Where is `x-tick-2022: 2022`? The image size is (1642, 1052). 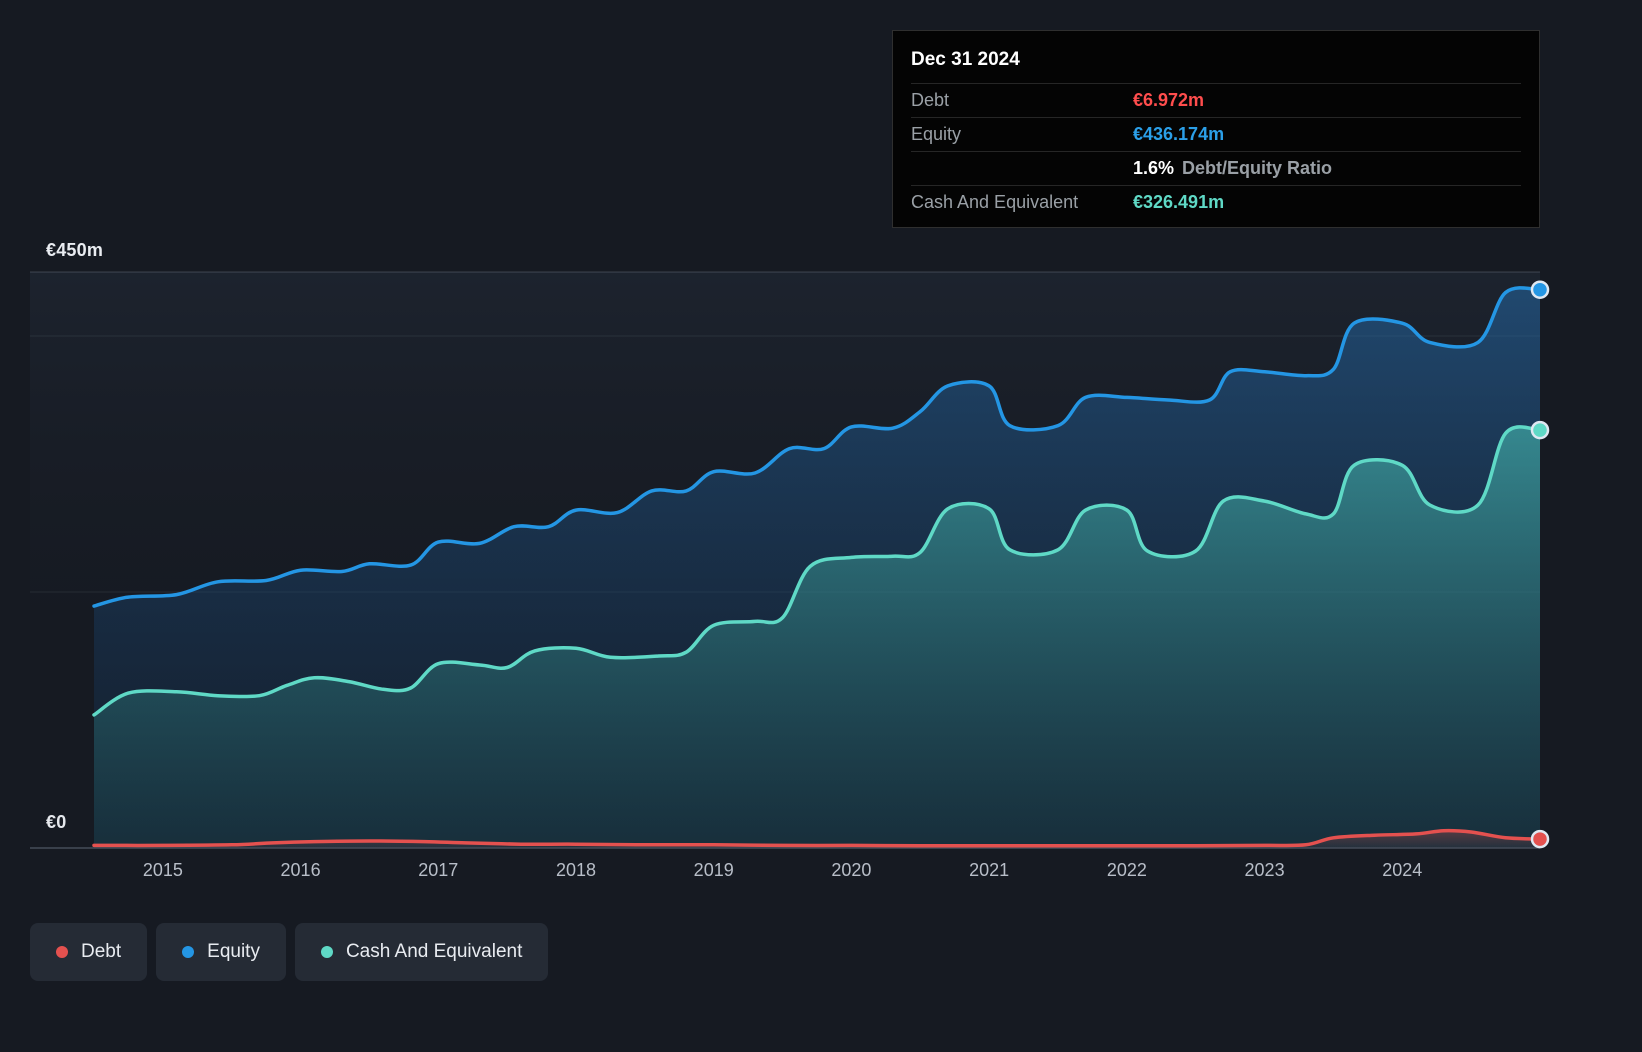 x-tick-2022: 2022 is located at coordinates (1126, 870).